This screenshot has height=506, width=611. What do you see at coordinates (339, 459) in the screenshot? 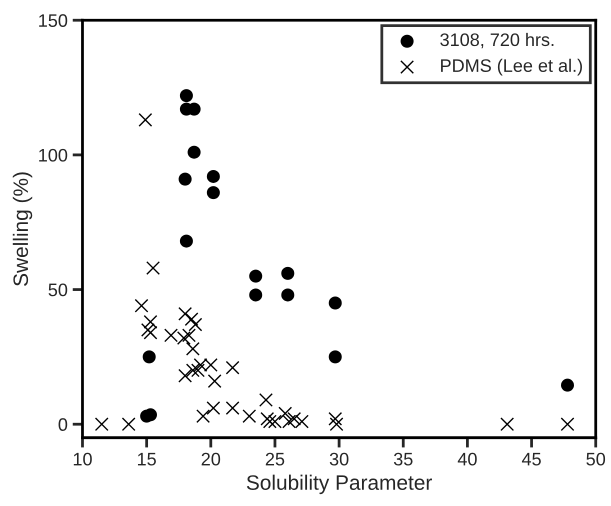
I see `x-tick-label: 30` at bounding box center [339, 459].